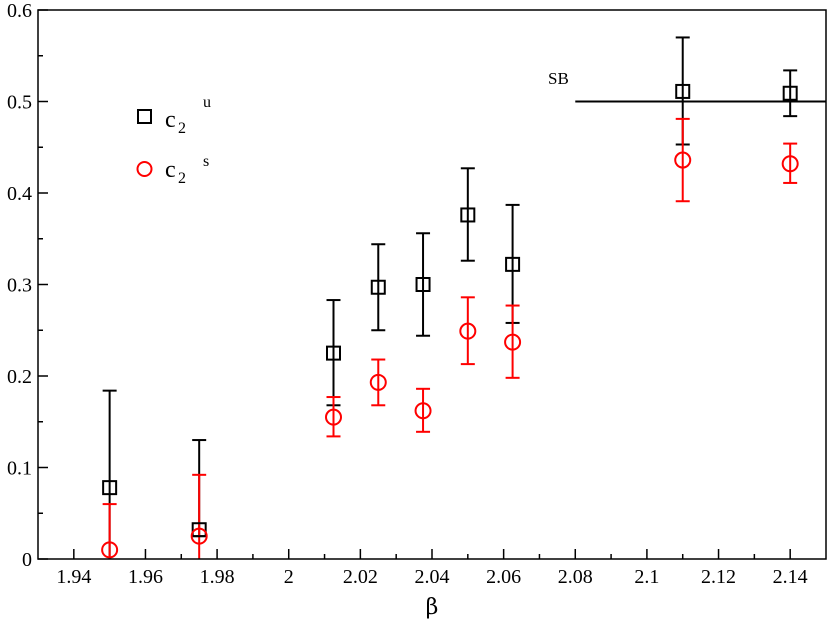 The width and height of the screenshot is (830, 623). Describe the element at coordinates (173, 140) in the screenshot. I see `legend: c 2 u c 2 s` at that location.